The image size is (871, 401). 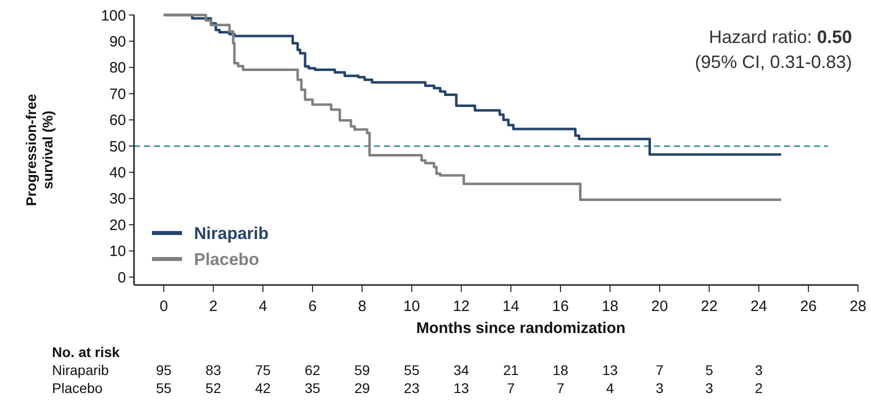 I want to click on y-tick-label: 70, so click(x=117, y=94).